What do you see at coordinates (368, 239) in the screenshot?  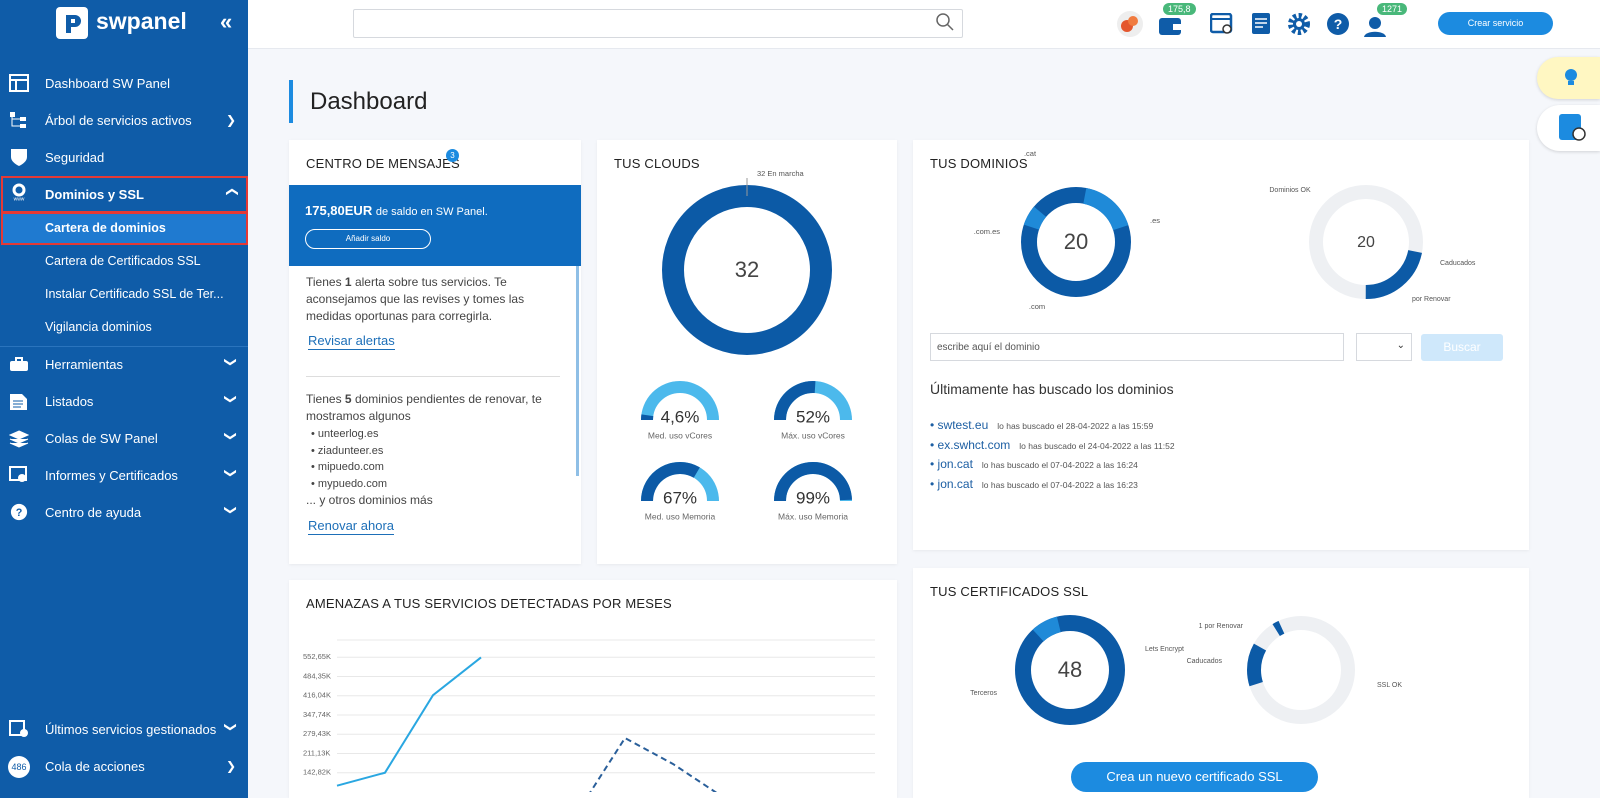 I see `add-balance-button: Añadir saldo` at bounding box center [368, 239].